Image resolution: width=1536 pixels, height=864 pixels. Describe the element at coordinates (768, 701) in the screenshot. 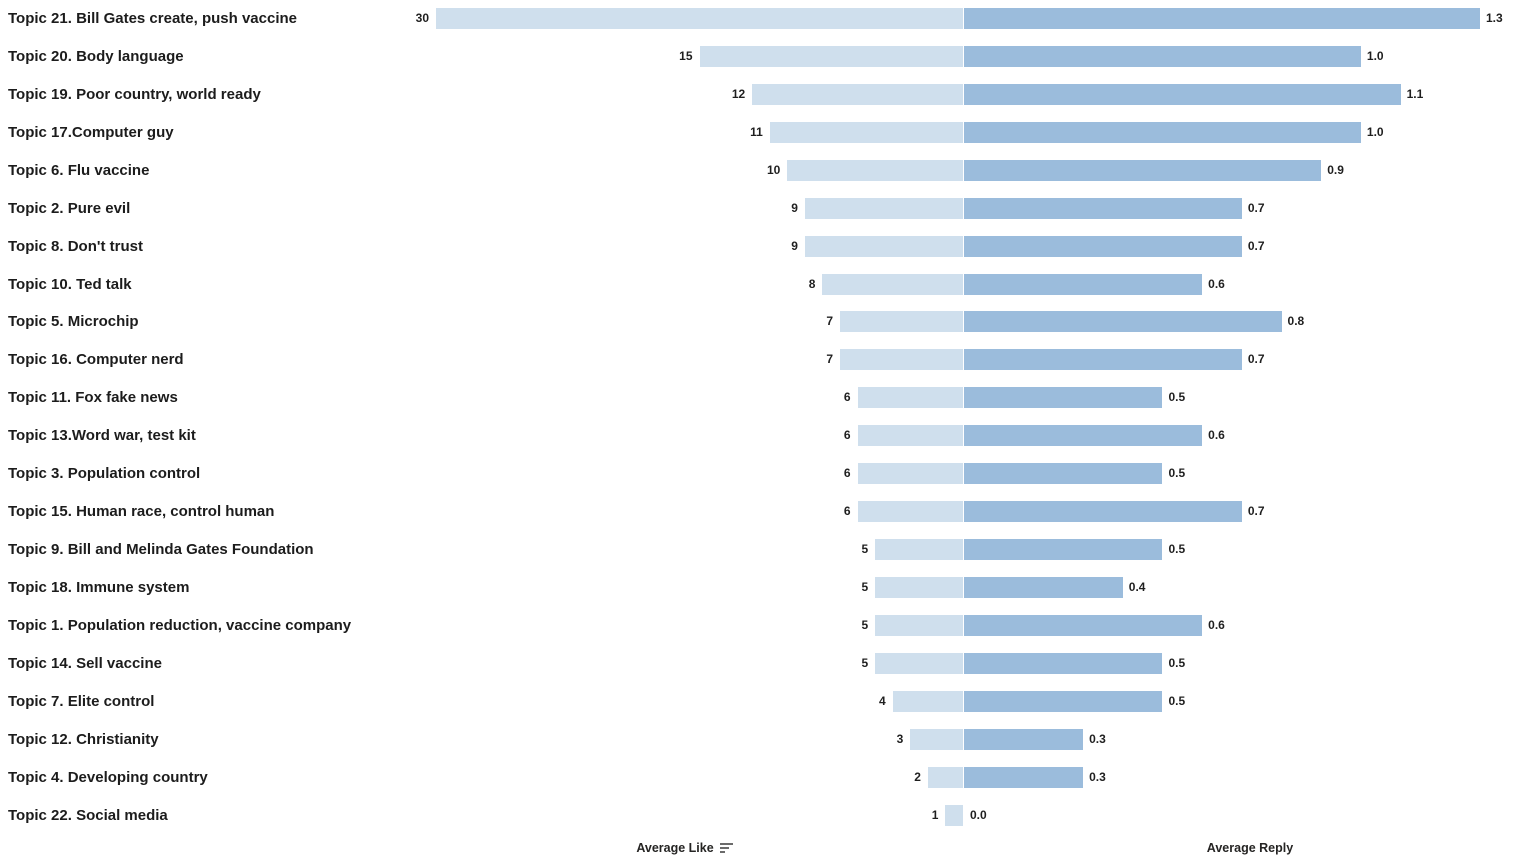

I see `topic-row: Topic 7. Elite control 4 0.5` at that location.